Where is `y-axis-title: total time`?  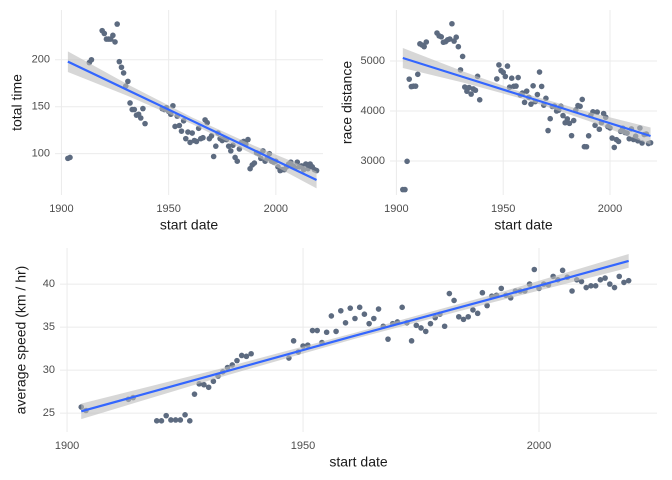
y-axis-title: total time is located at coordinates (17, 102).